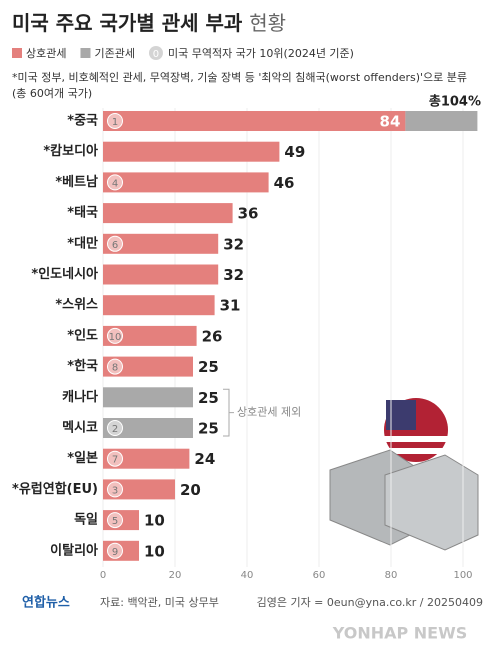 The height and width of the screenshot is (663, 499). Describe the element at coordinates (319, 575) in the screenshot. I see `x-tick-label: 60` at that location.